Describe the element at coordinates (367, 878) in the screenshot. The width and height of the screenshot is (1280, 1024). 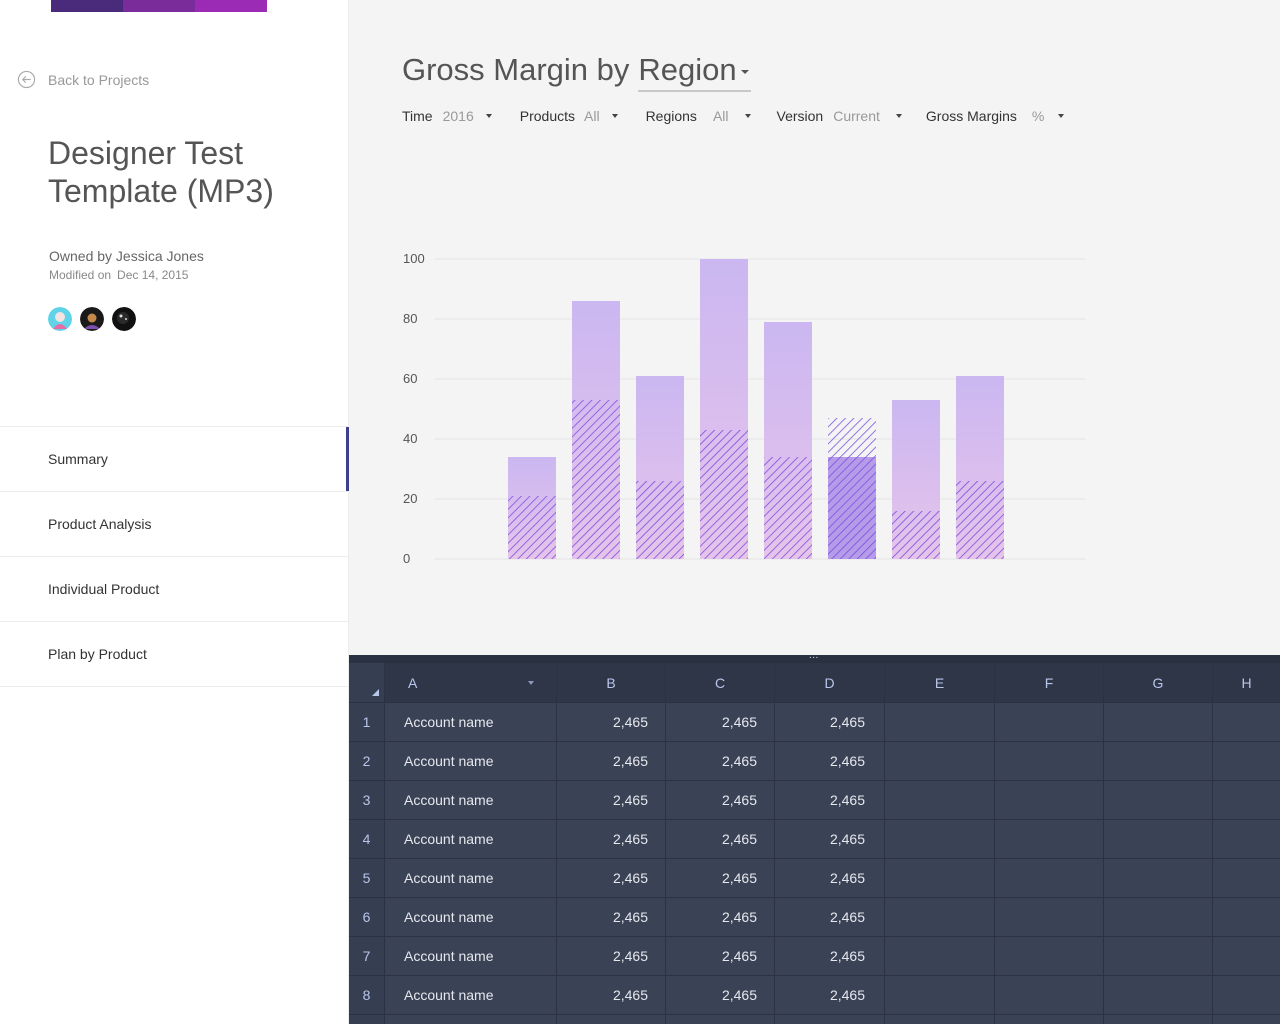
I see `row-header: 5` at that location.